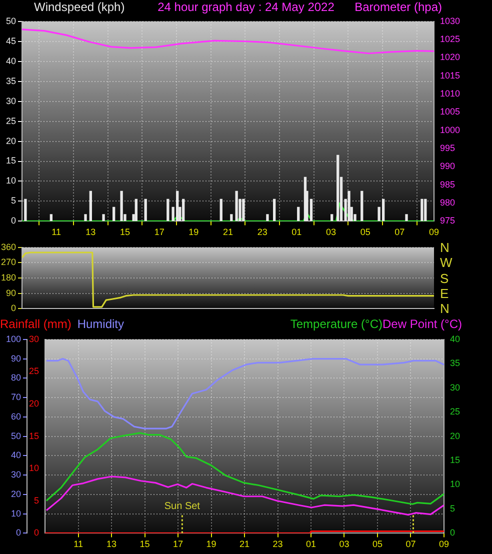 The width and height of the screenshot is (492, 554). What do you see at coordinates (11, 21) in the screenshot?
I see `y-tick-label: 50` at bounding box center [11, 21].